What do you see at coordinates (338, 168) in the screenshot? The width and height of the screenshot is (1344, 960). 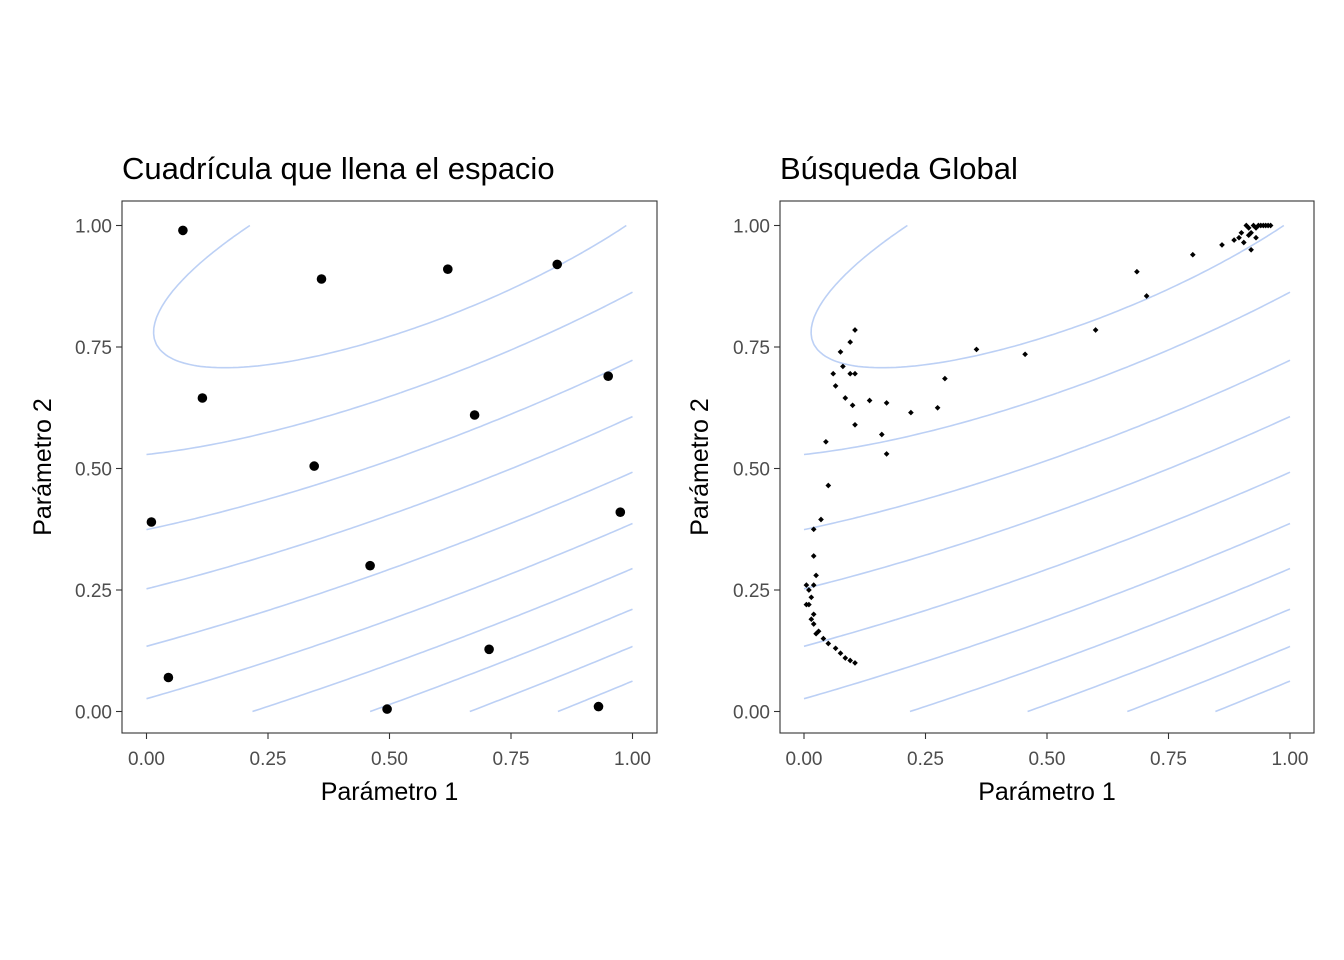 I see `panel-title: Cuadrícula que llena el espacio` at bounding box center [338, 168].